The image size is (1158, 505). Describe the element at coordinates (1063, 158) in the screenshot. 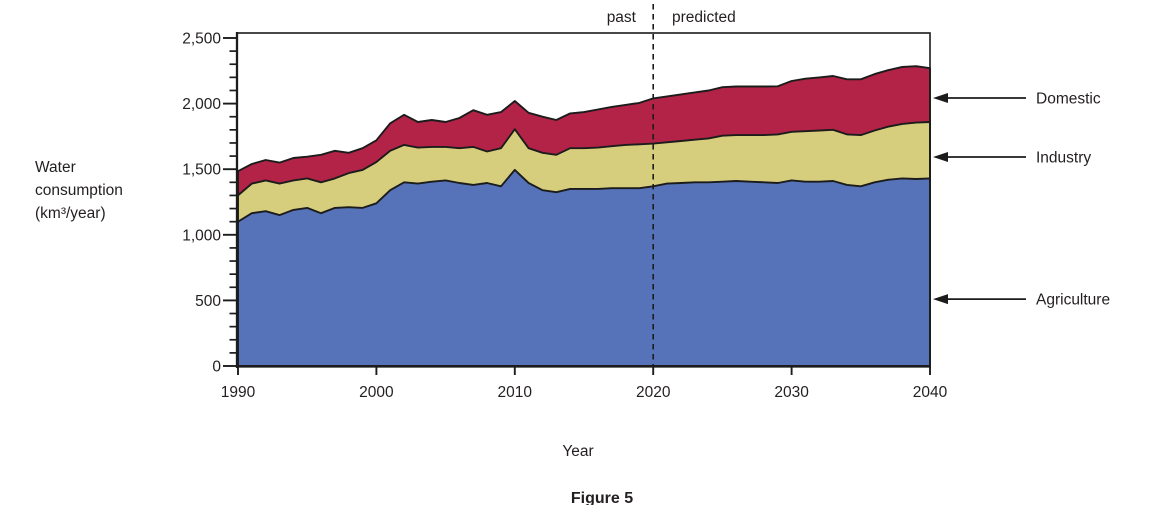

I see `industry-series-label: Industry` at that location.